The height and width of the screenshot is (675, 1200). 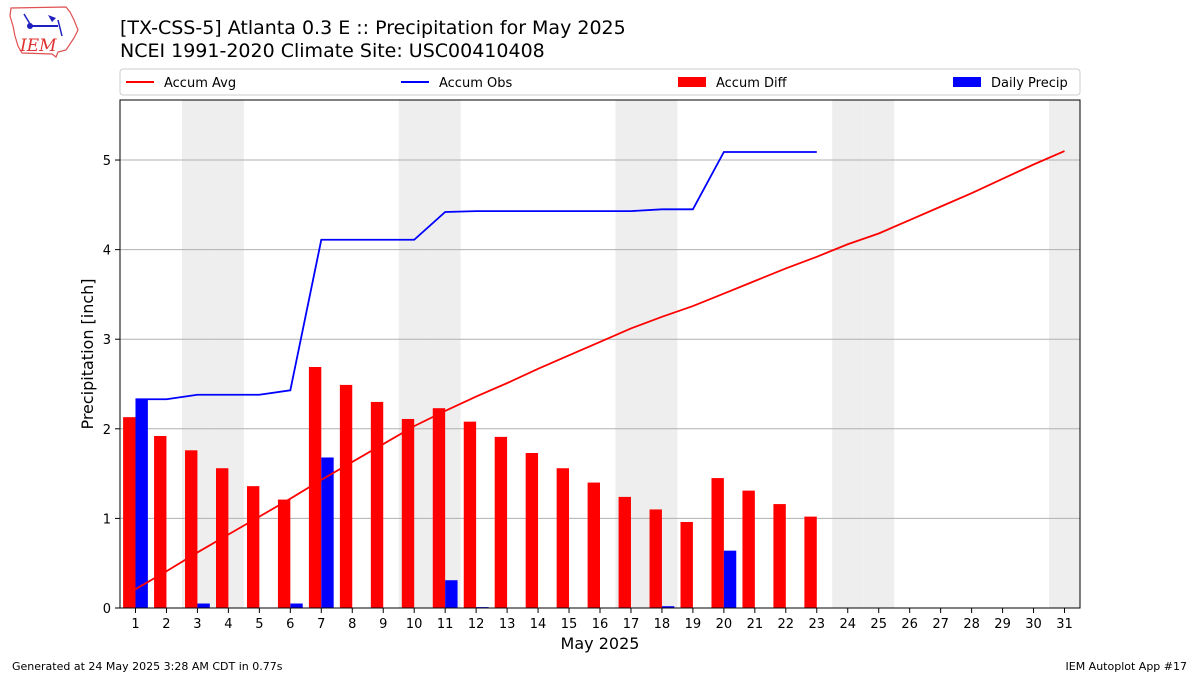 I want to click on y-axis-label: Precipitation [inch], so click(x=87, y=353).